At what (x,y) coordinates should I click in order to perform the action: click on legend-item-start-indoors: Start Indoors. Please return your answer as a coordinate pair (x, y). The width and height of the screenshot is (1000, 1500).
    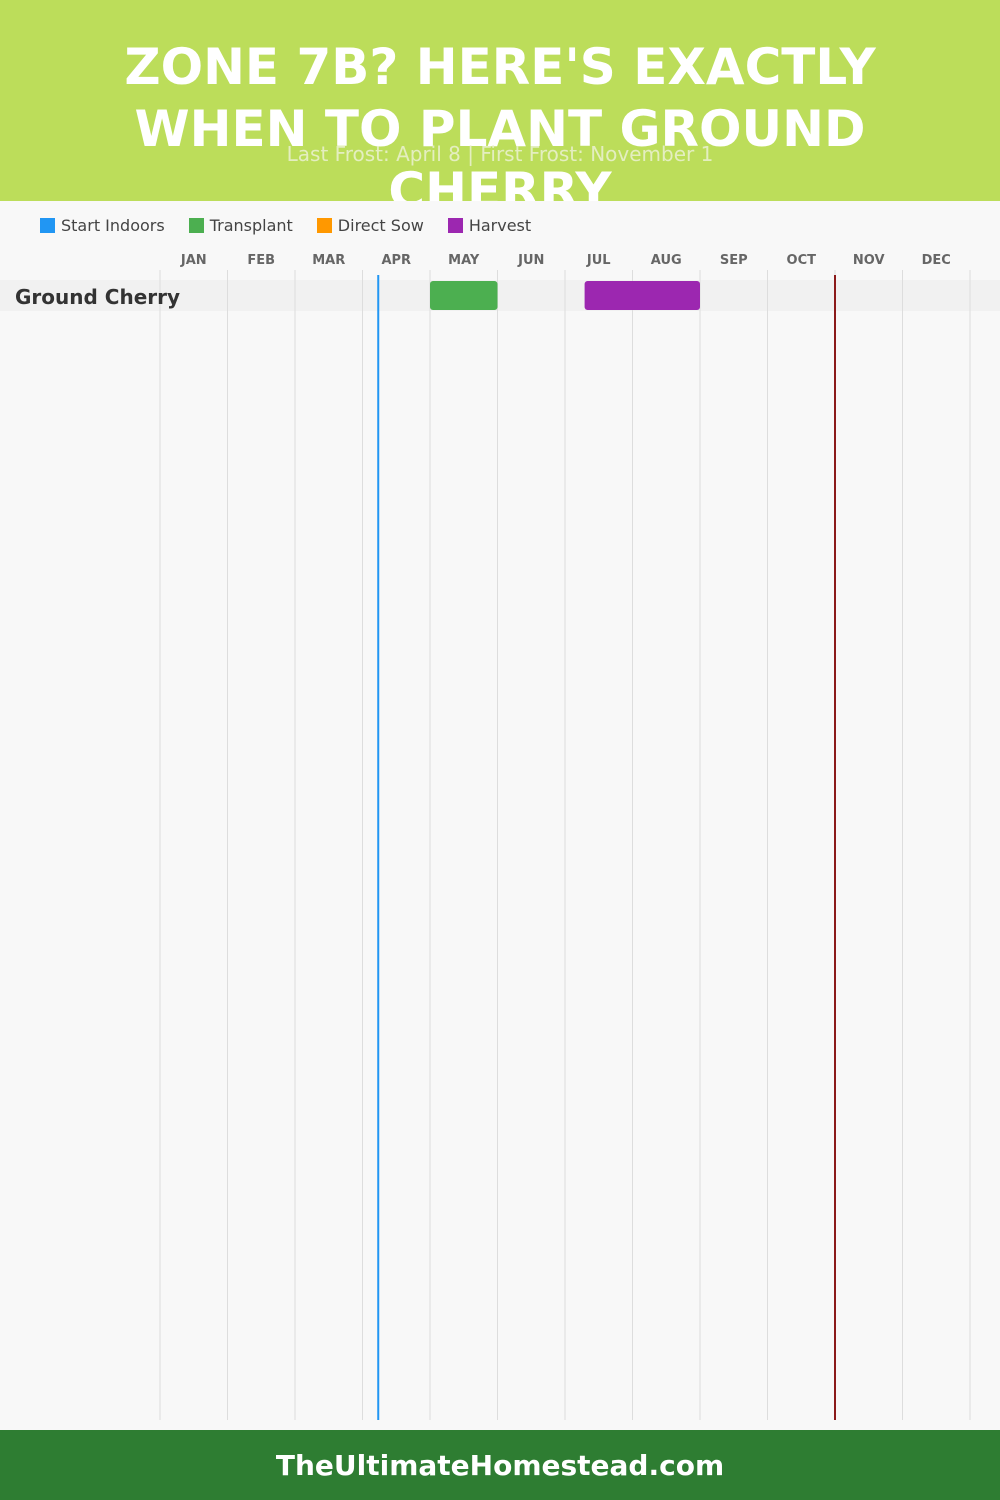
    Looking at the image, I should click on (102, 225).